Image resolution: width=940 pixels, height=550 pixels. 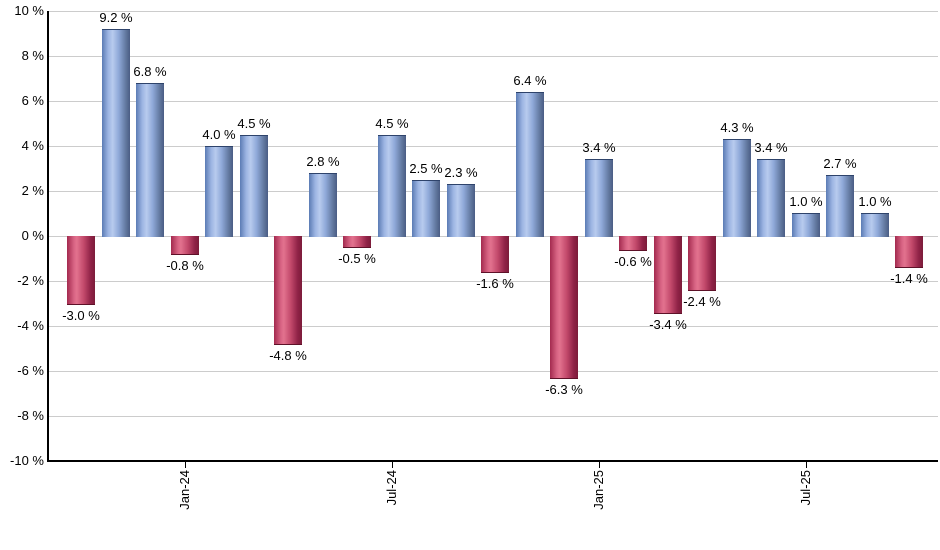 What do you see at coordinates (493, 416) in the screenshot?
I see `gridline--8pct` at bounding box center [493, 416].